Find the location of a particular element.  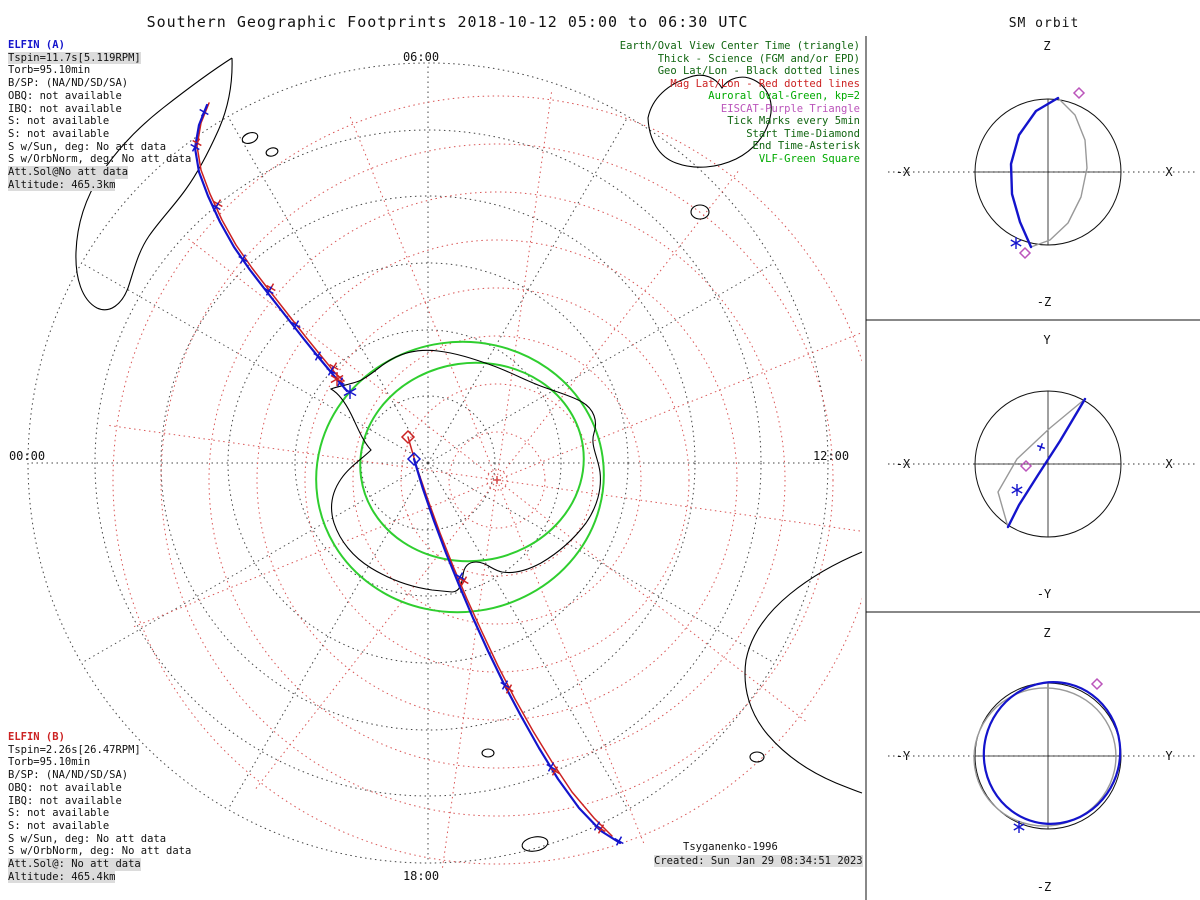

sm-panel2-axis-top: Y is located at coordinates (1047, 340).